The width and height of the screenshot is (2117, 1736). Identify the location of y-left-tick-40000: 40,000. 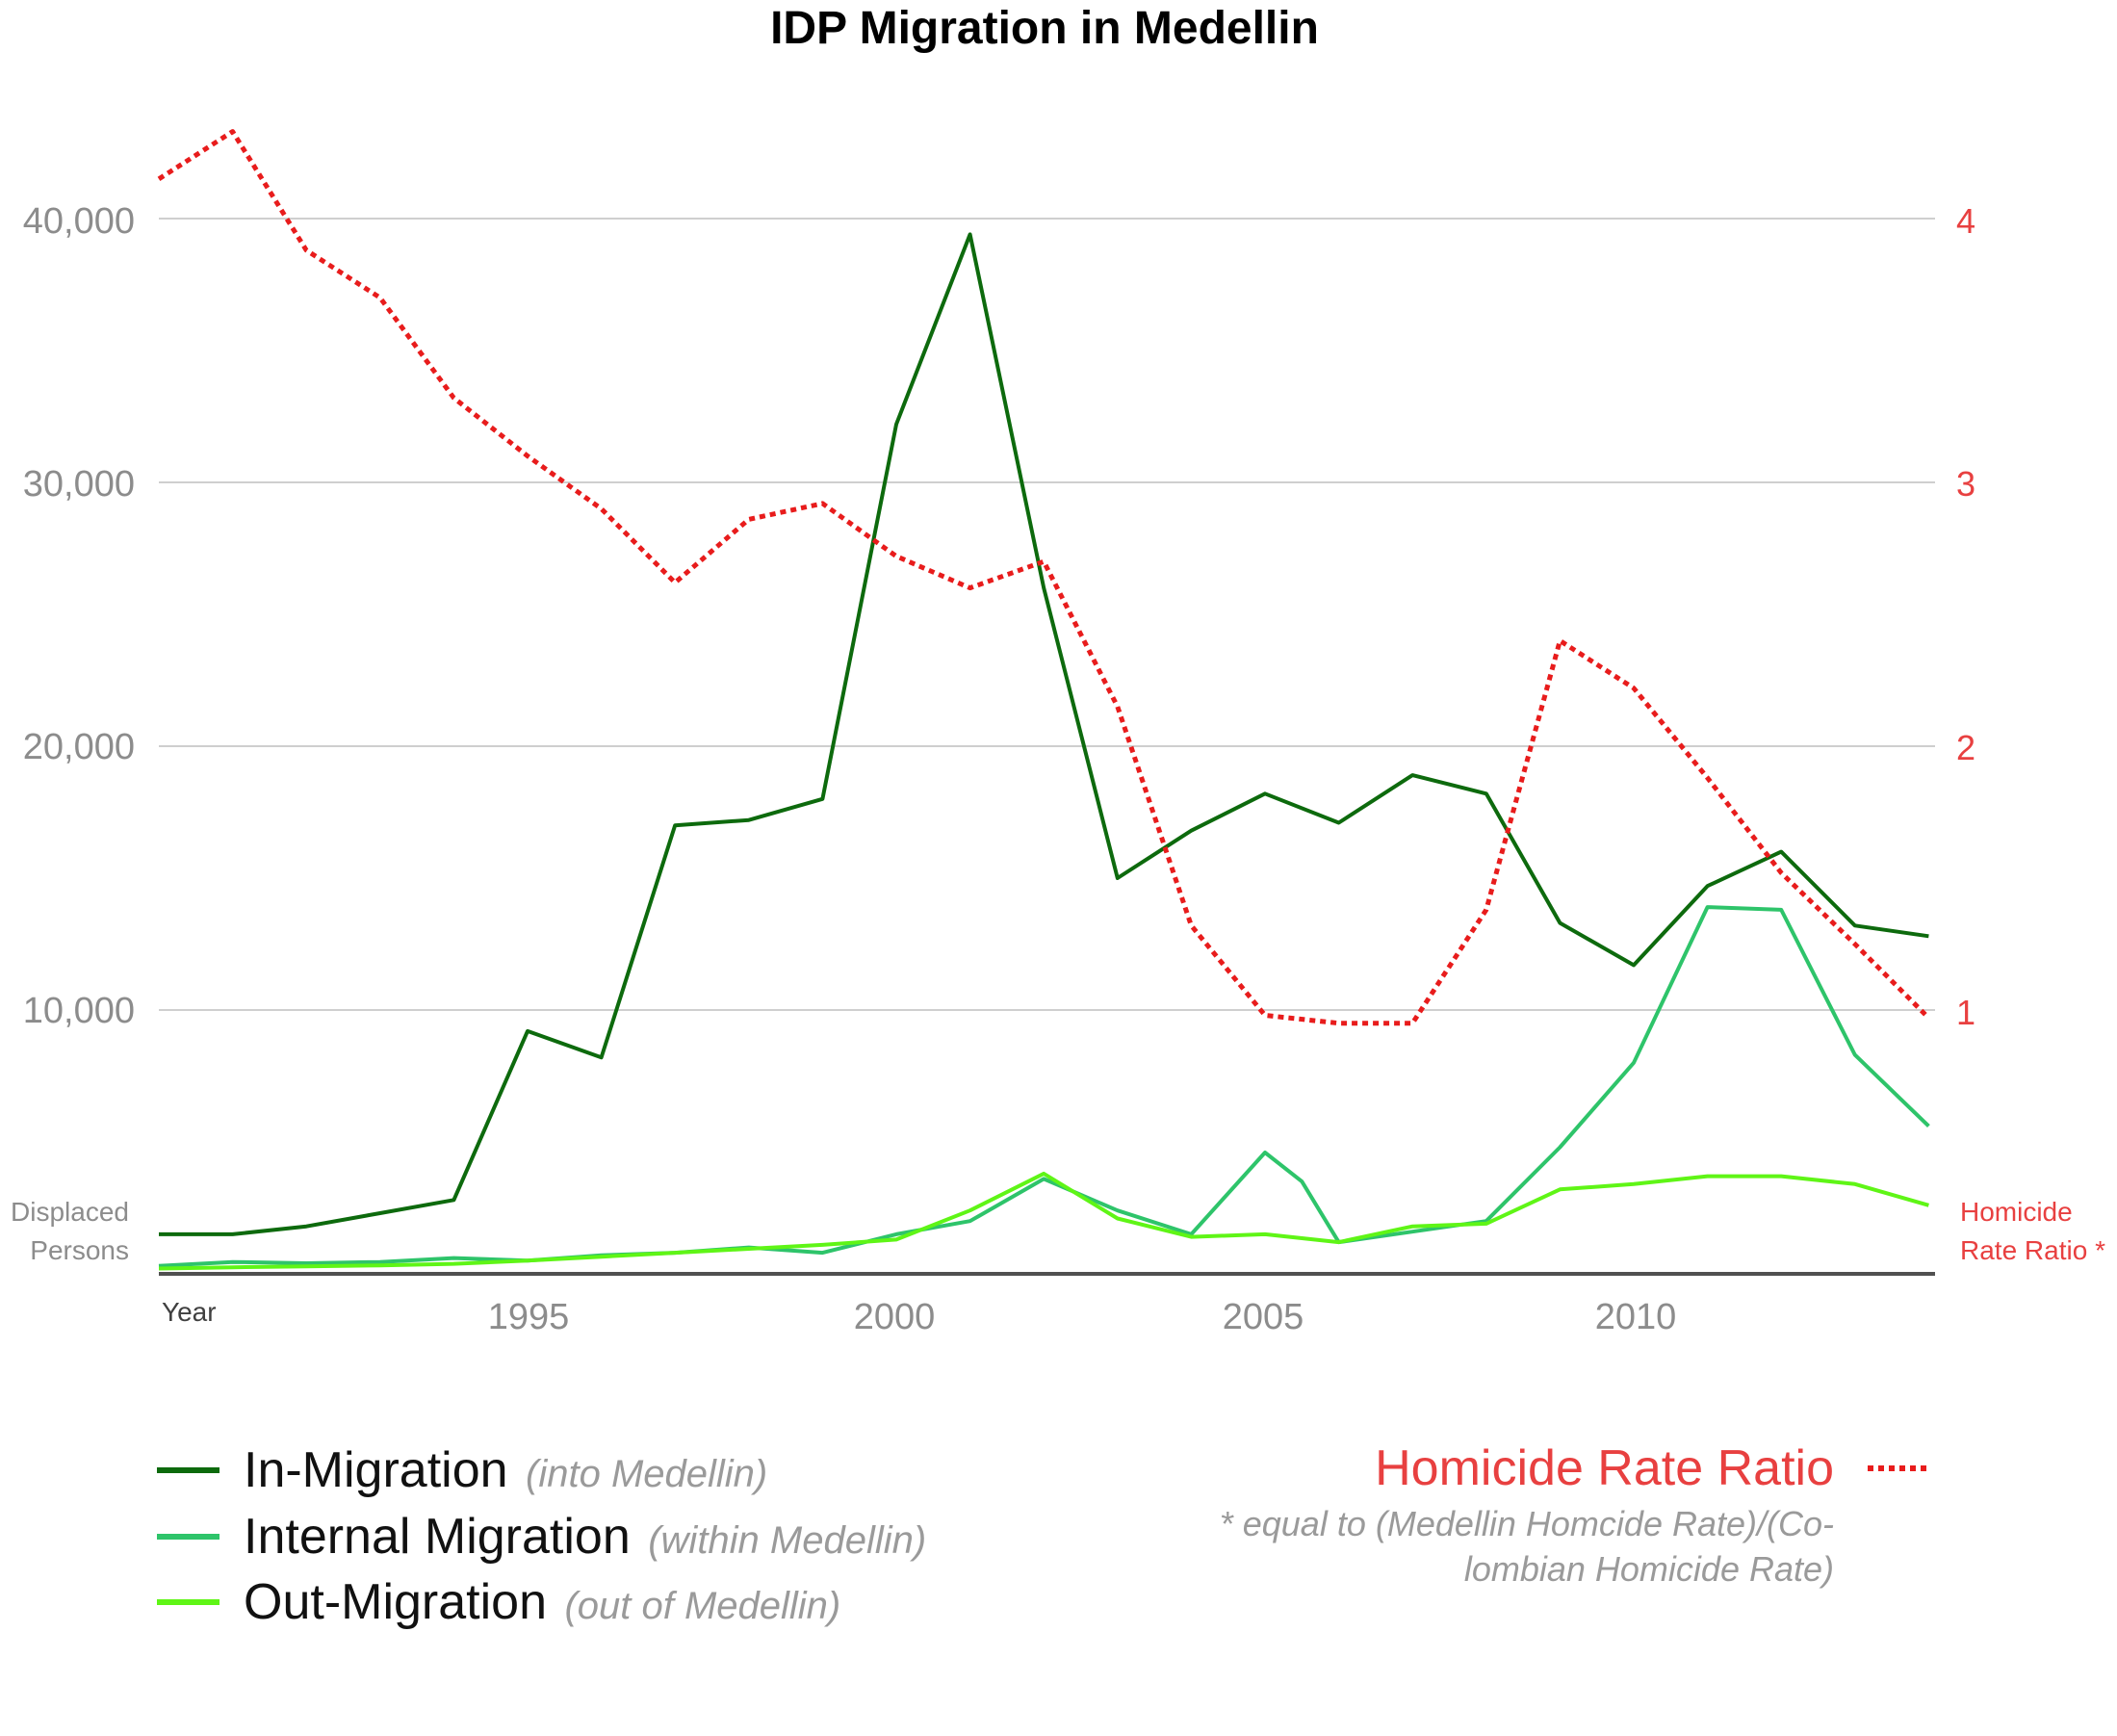
(79, 221).